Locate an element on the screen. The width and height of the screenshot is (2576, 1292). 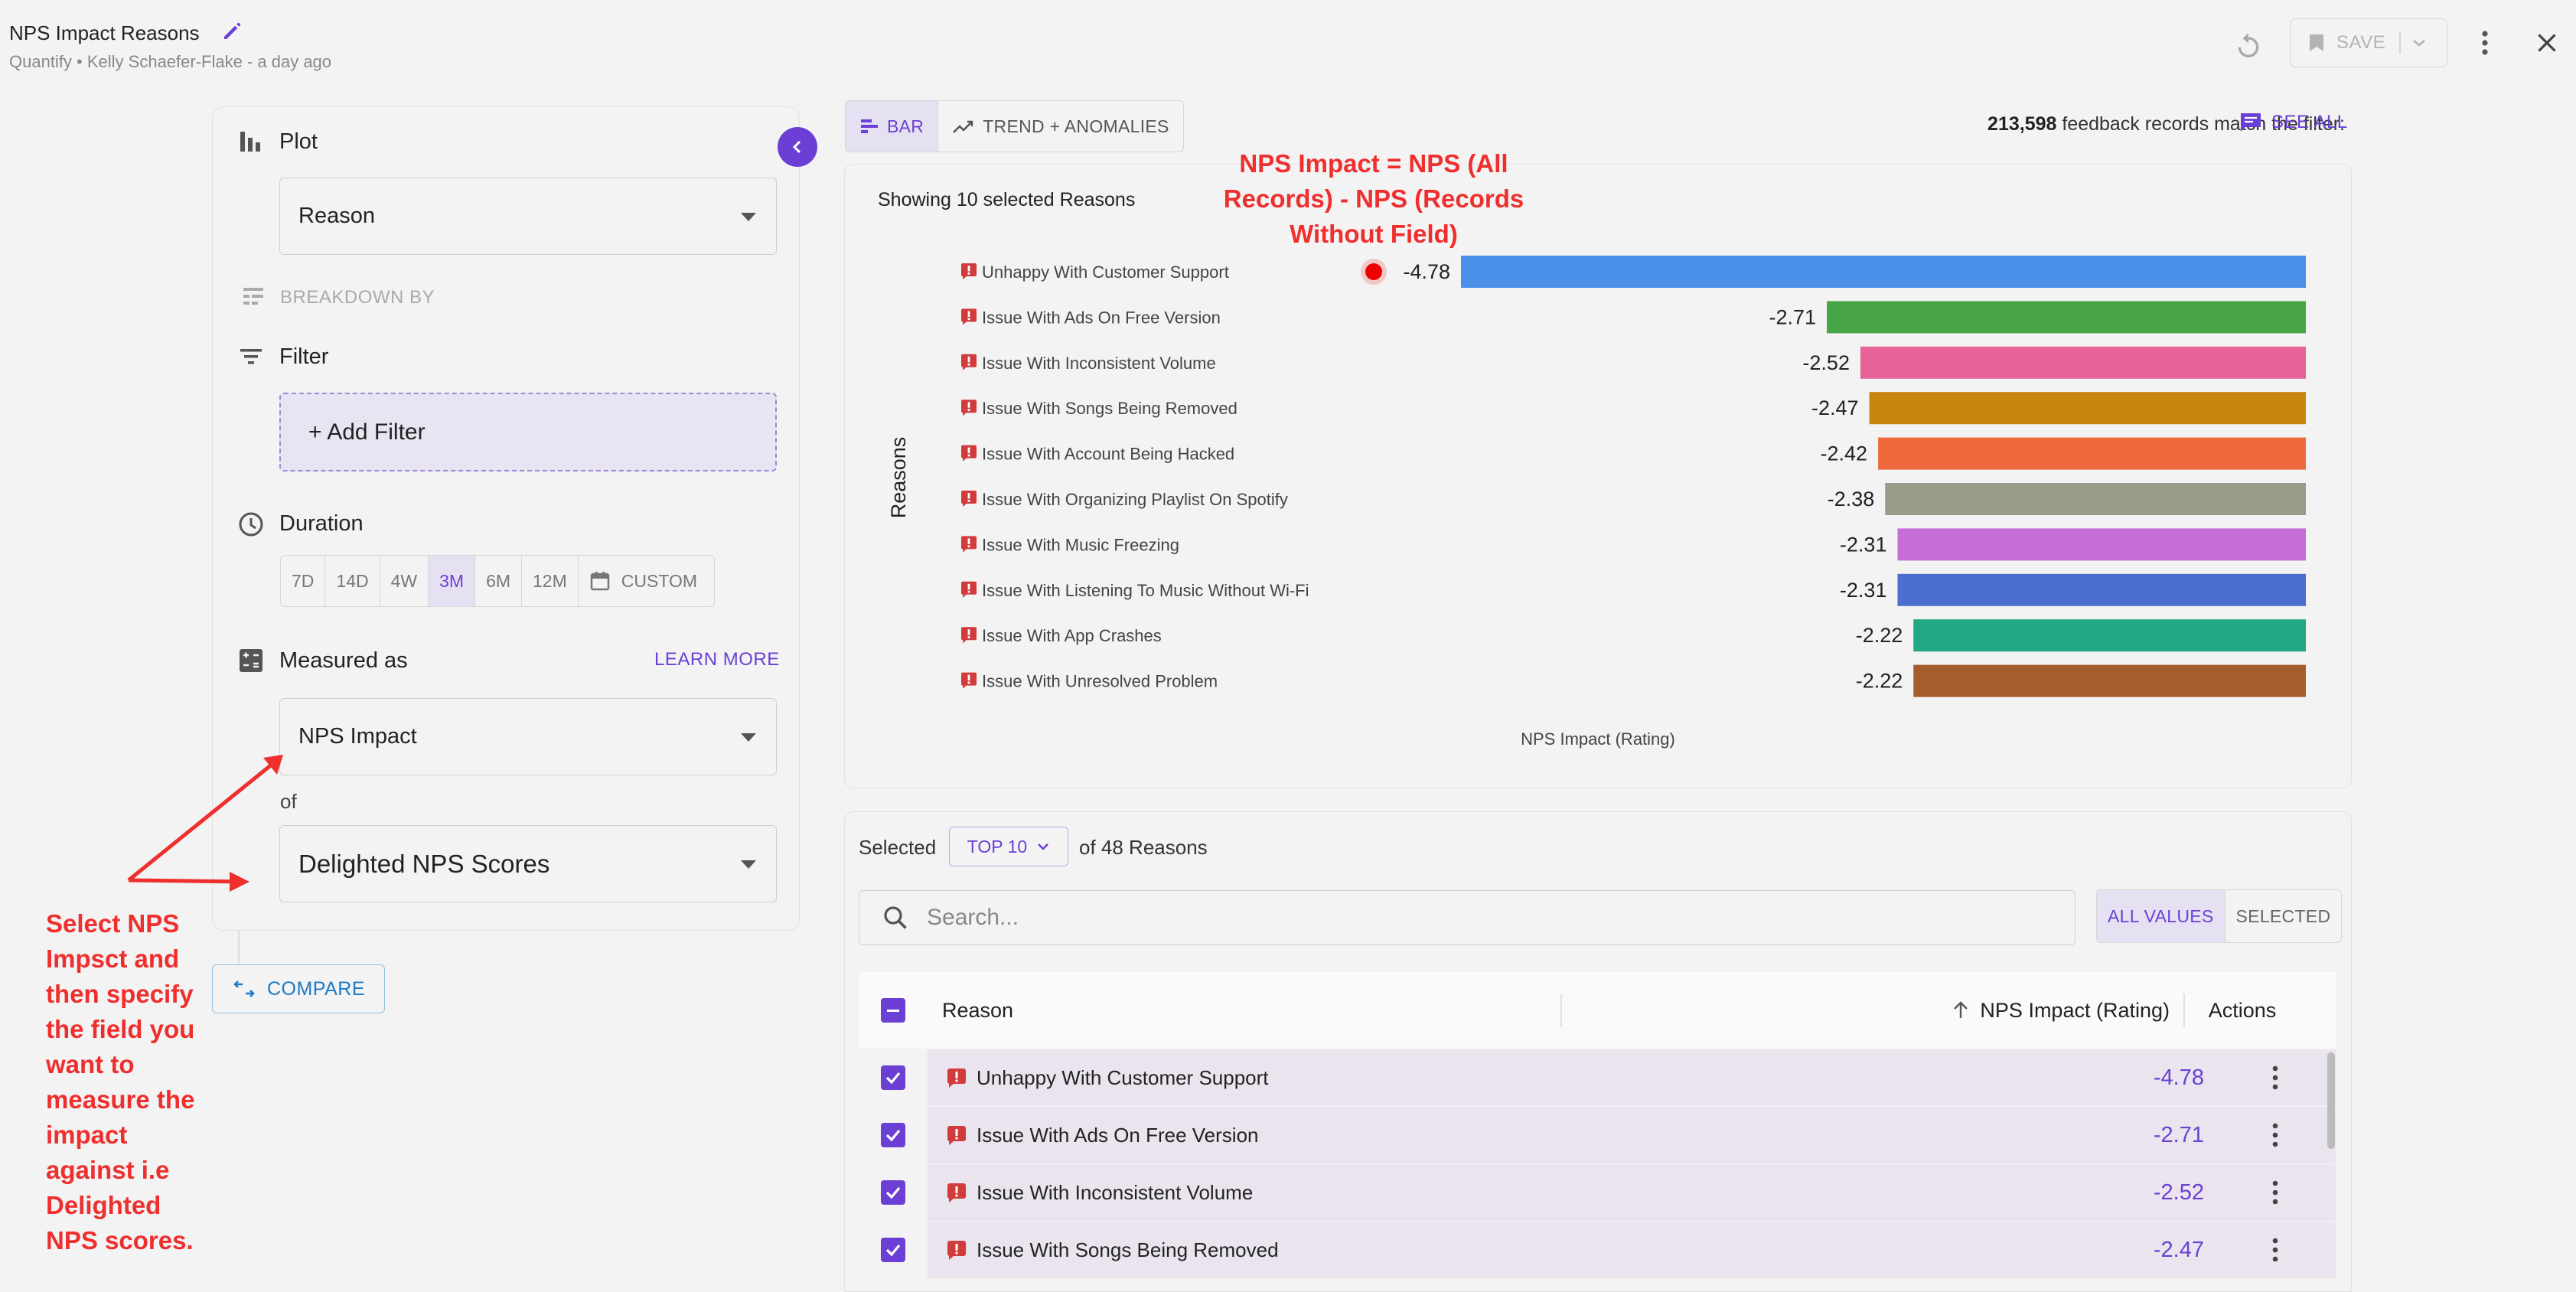
selected-values-button: SELECTED is located at coordinates (2283, 915).